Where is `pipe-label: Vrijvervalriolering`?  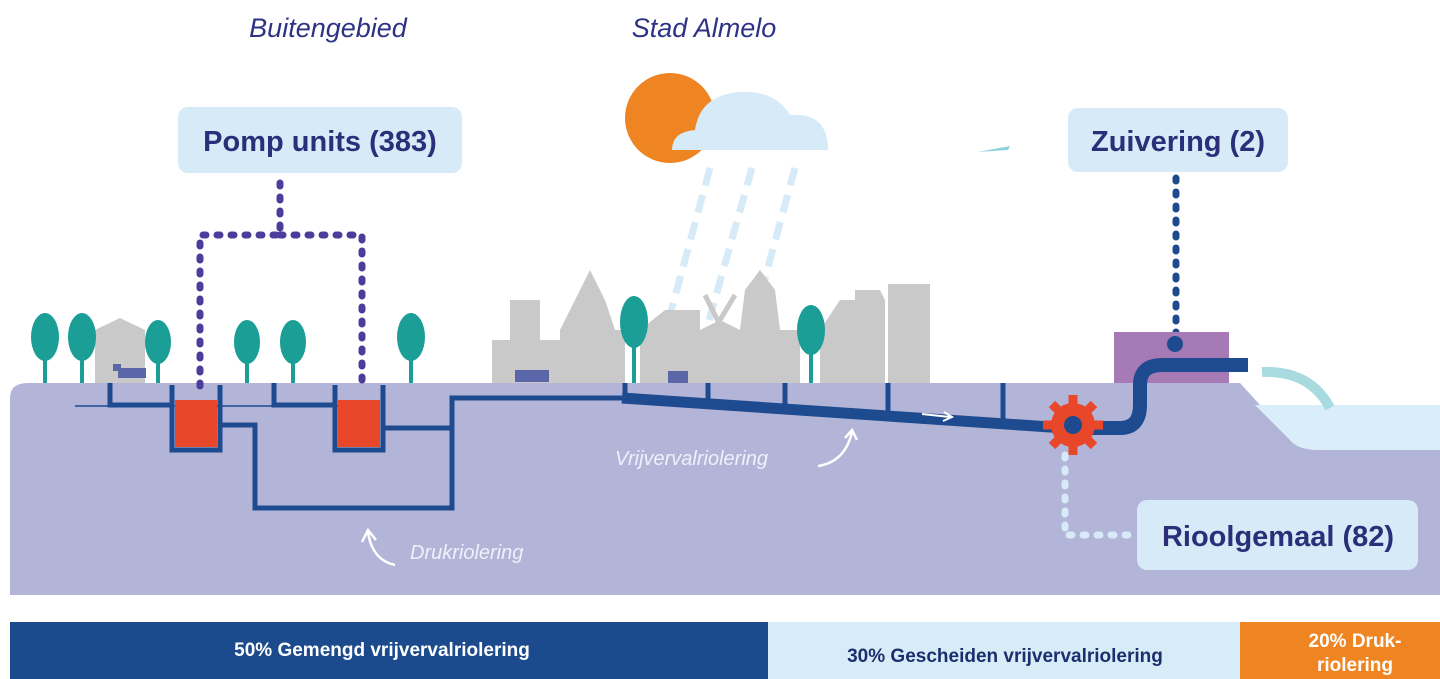 pipe-label: Vrijvervalriolering is located at coordinates (691, 459).